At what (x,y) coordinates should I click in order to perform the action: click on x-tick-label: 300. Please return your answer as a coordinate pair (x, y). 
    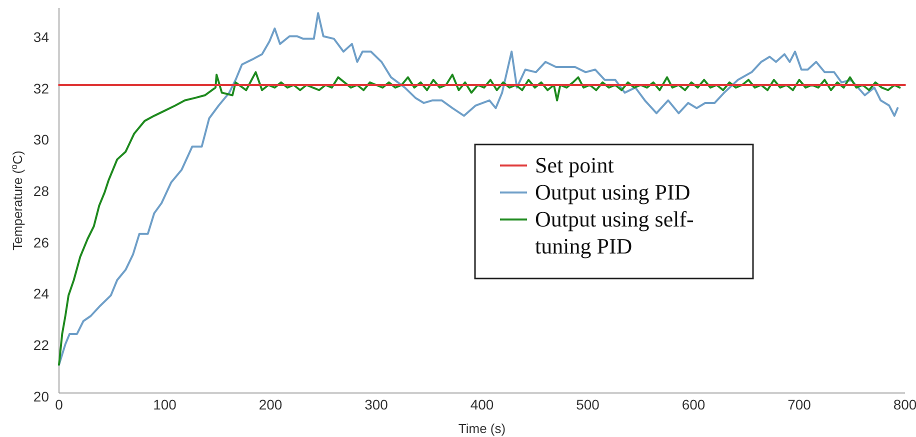
    Looking at the image, I should click on (376, 404).